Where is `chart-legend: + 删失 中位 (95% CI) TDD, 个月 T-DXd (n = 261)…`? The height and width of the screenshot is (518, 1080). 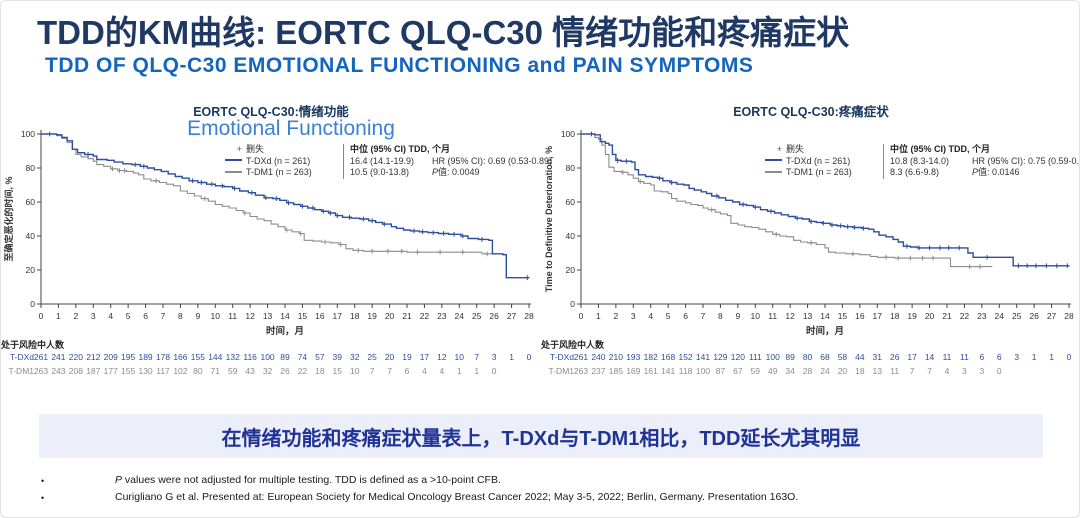
chart-legend: + 删失 中位 (95% CI) TDD, 个月 T-DXd (n = 261)… is located at coordinates (383, 161).